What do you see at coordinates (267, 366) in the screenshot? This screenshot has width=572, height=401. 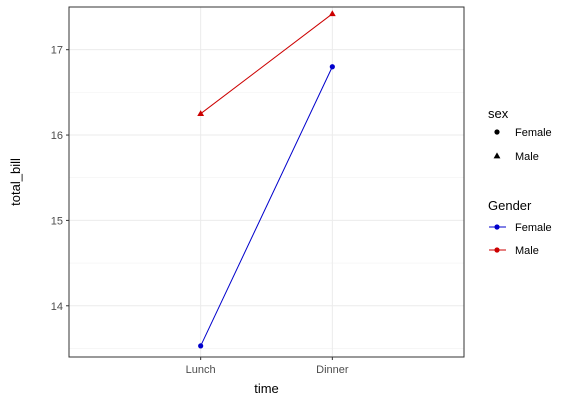 I see `x-axis: Lunch Dinner` at bounding box center [267, 366].